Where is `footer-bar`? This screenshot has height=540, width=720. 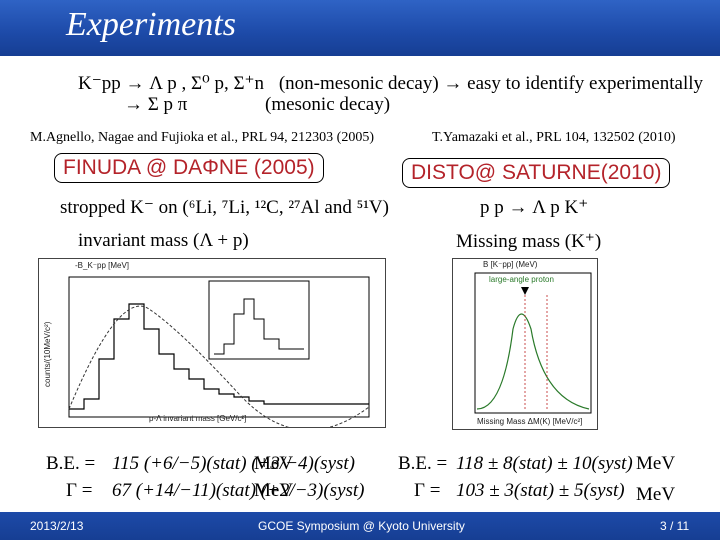 footer-bar is located at coordinates (360, 526).